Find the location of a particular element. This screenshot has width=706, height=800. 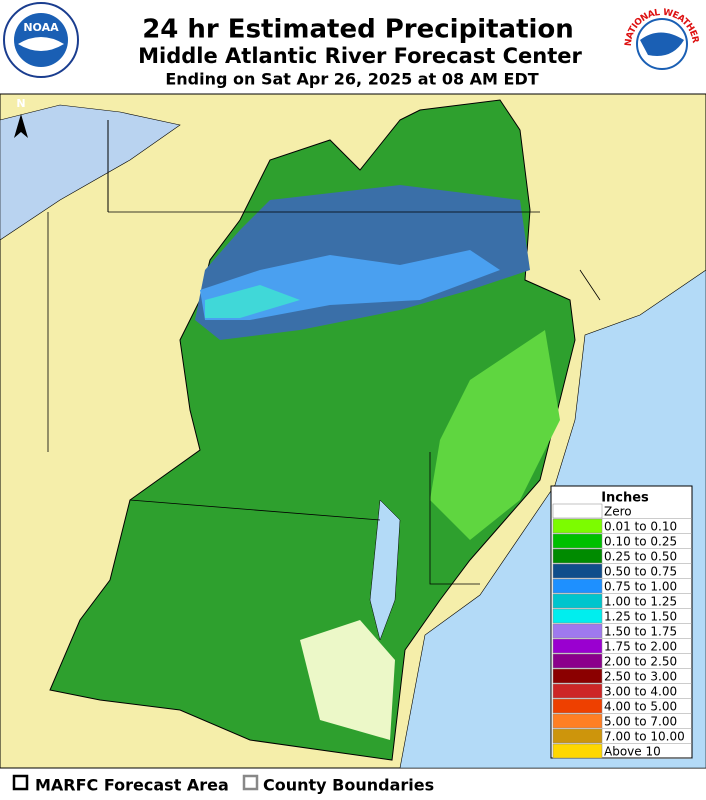

north-label: N is located at coordinates (20, 103).